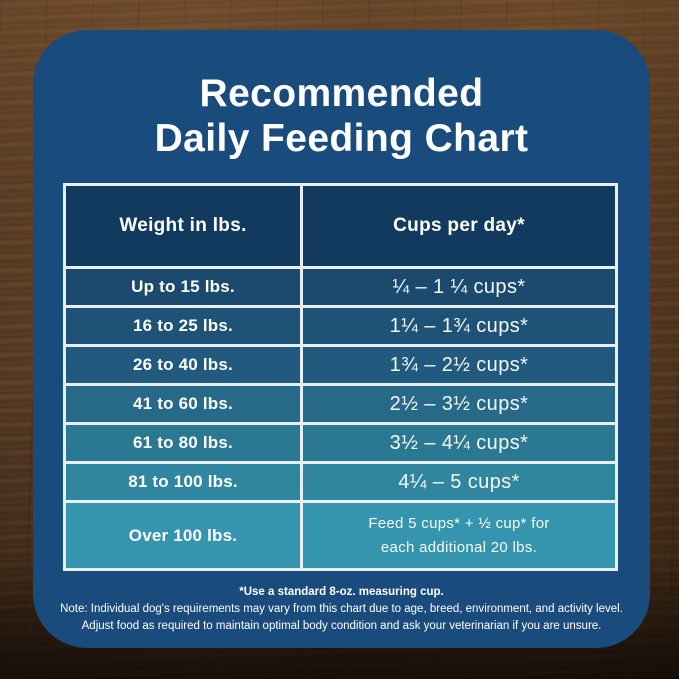 This screenshot has height=679, width=679. What do you see at coordinates (459, 286) in the screenshot?
I see `cups-cell: ¼ – 1 ¼ cups*` at bounding box center [459, 286].